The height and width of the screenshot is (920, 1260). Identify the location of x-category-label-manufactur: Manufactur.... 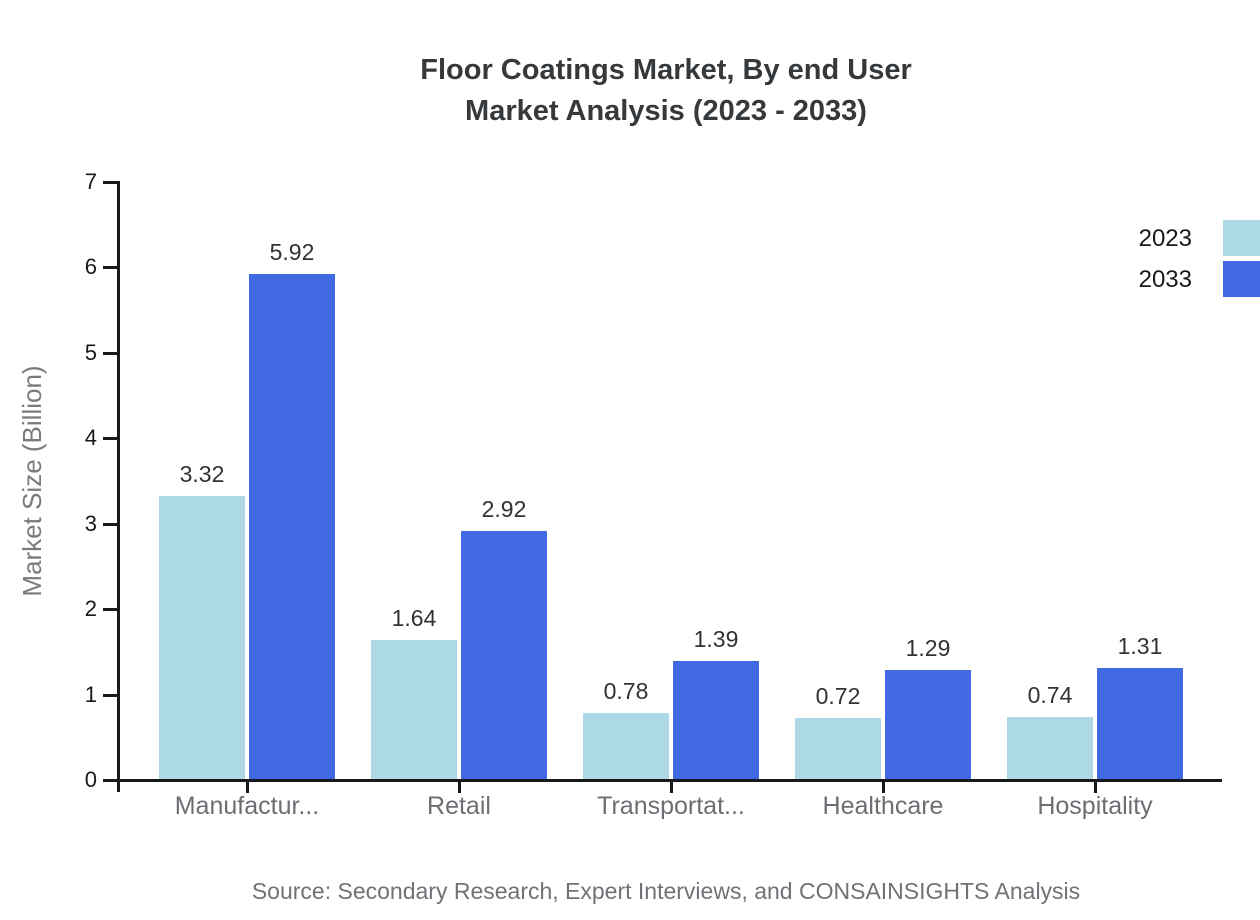
(247, 806).